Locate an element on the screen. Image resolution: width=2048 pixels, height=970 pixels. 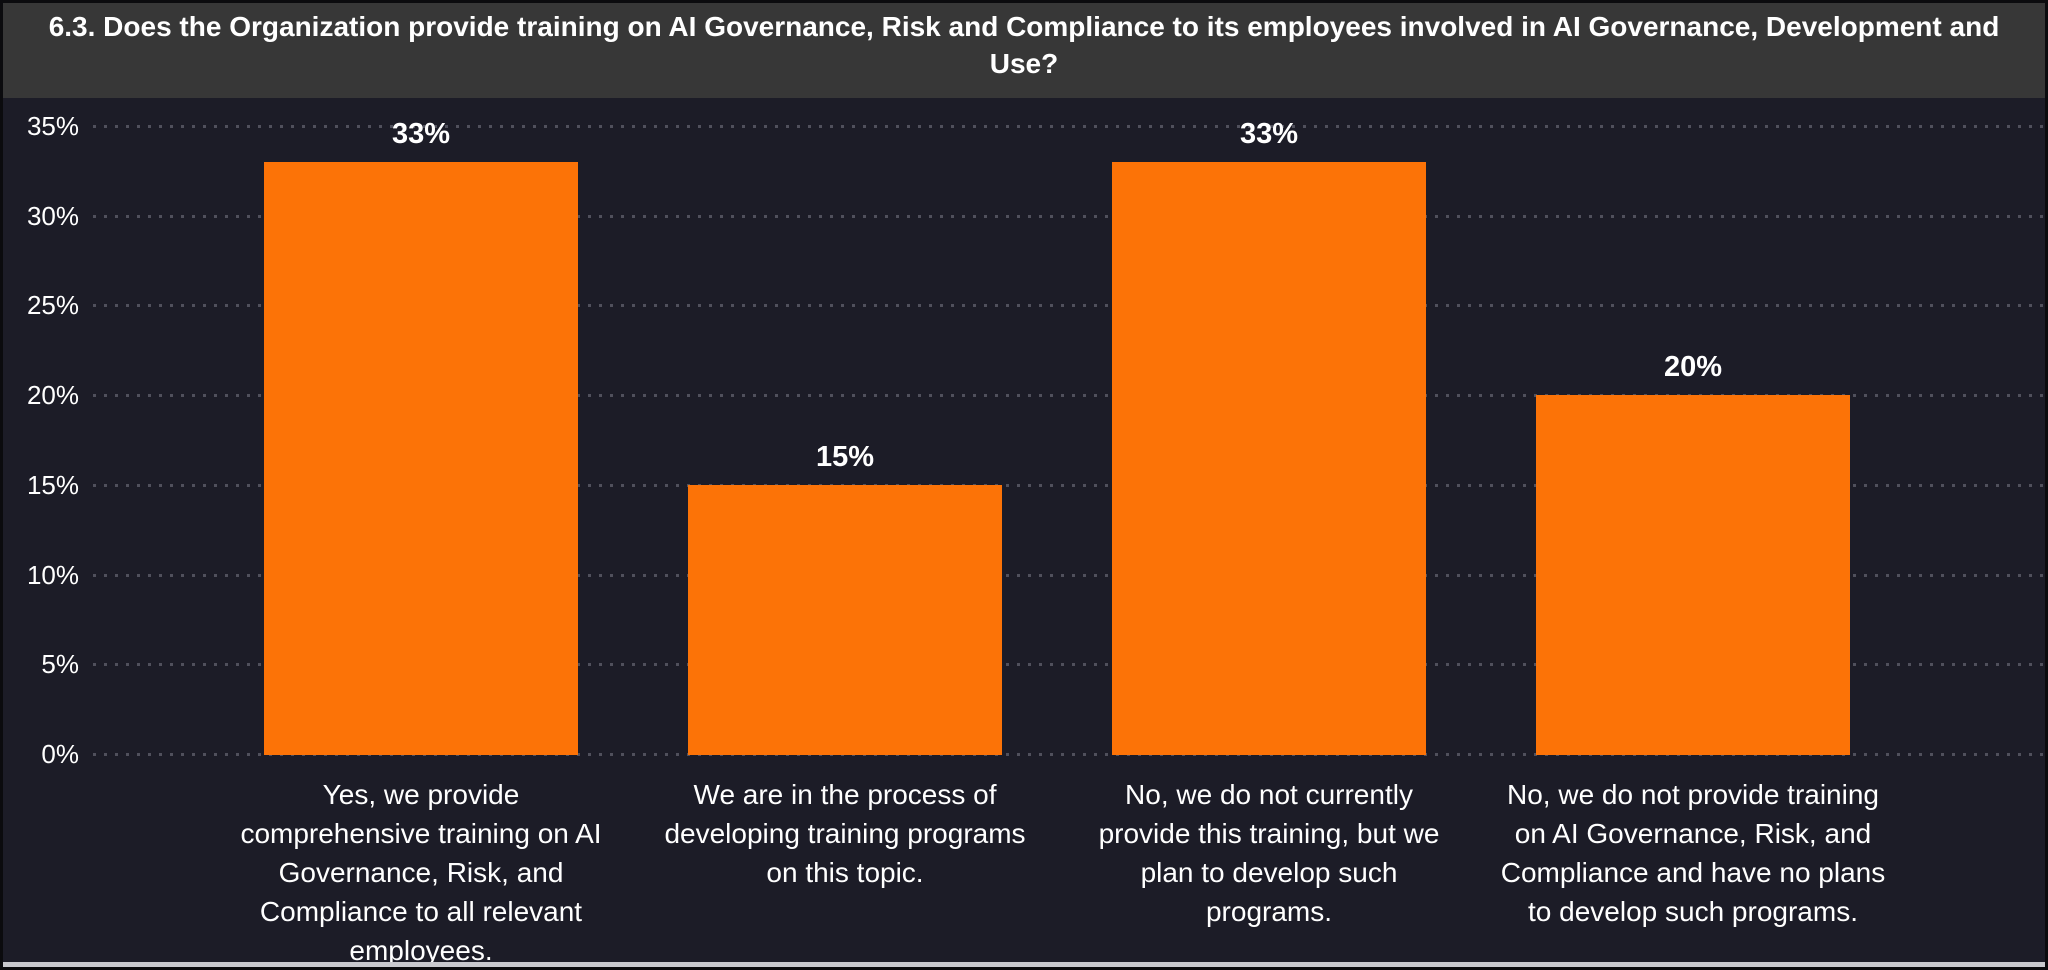
y-axis-tick-label: 15% is located at coordinates (52, 484).